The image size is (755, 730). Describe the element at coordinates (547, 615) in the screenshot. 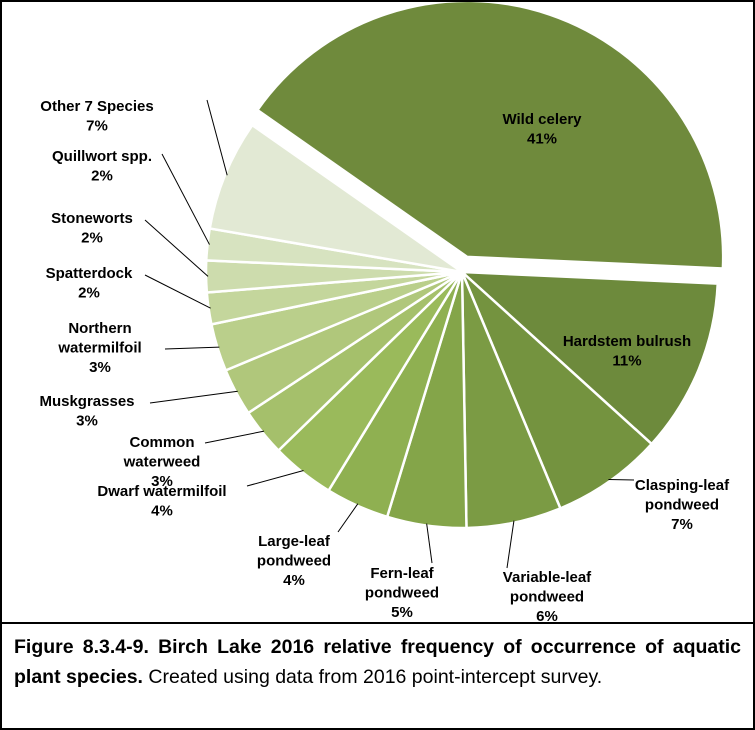

I see `value-label: 6%` at that location.